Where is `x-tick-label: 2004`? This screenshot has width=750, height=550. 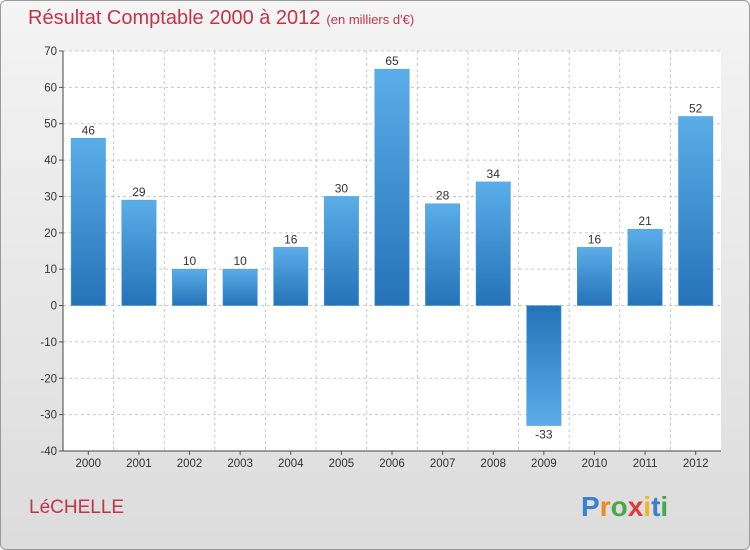
x-tick-label: 2004 is located at coordinates (291, 464).